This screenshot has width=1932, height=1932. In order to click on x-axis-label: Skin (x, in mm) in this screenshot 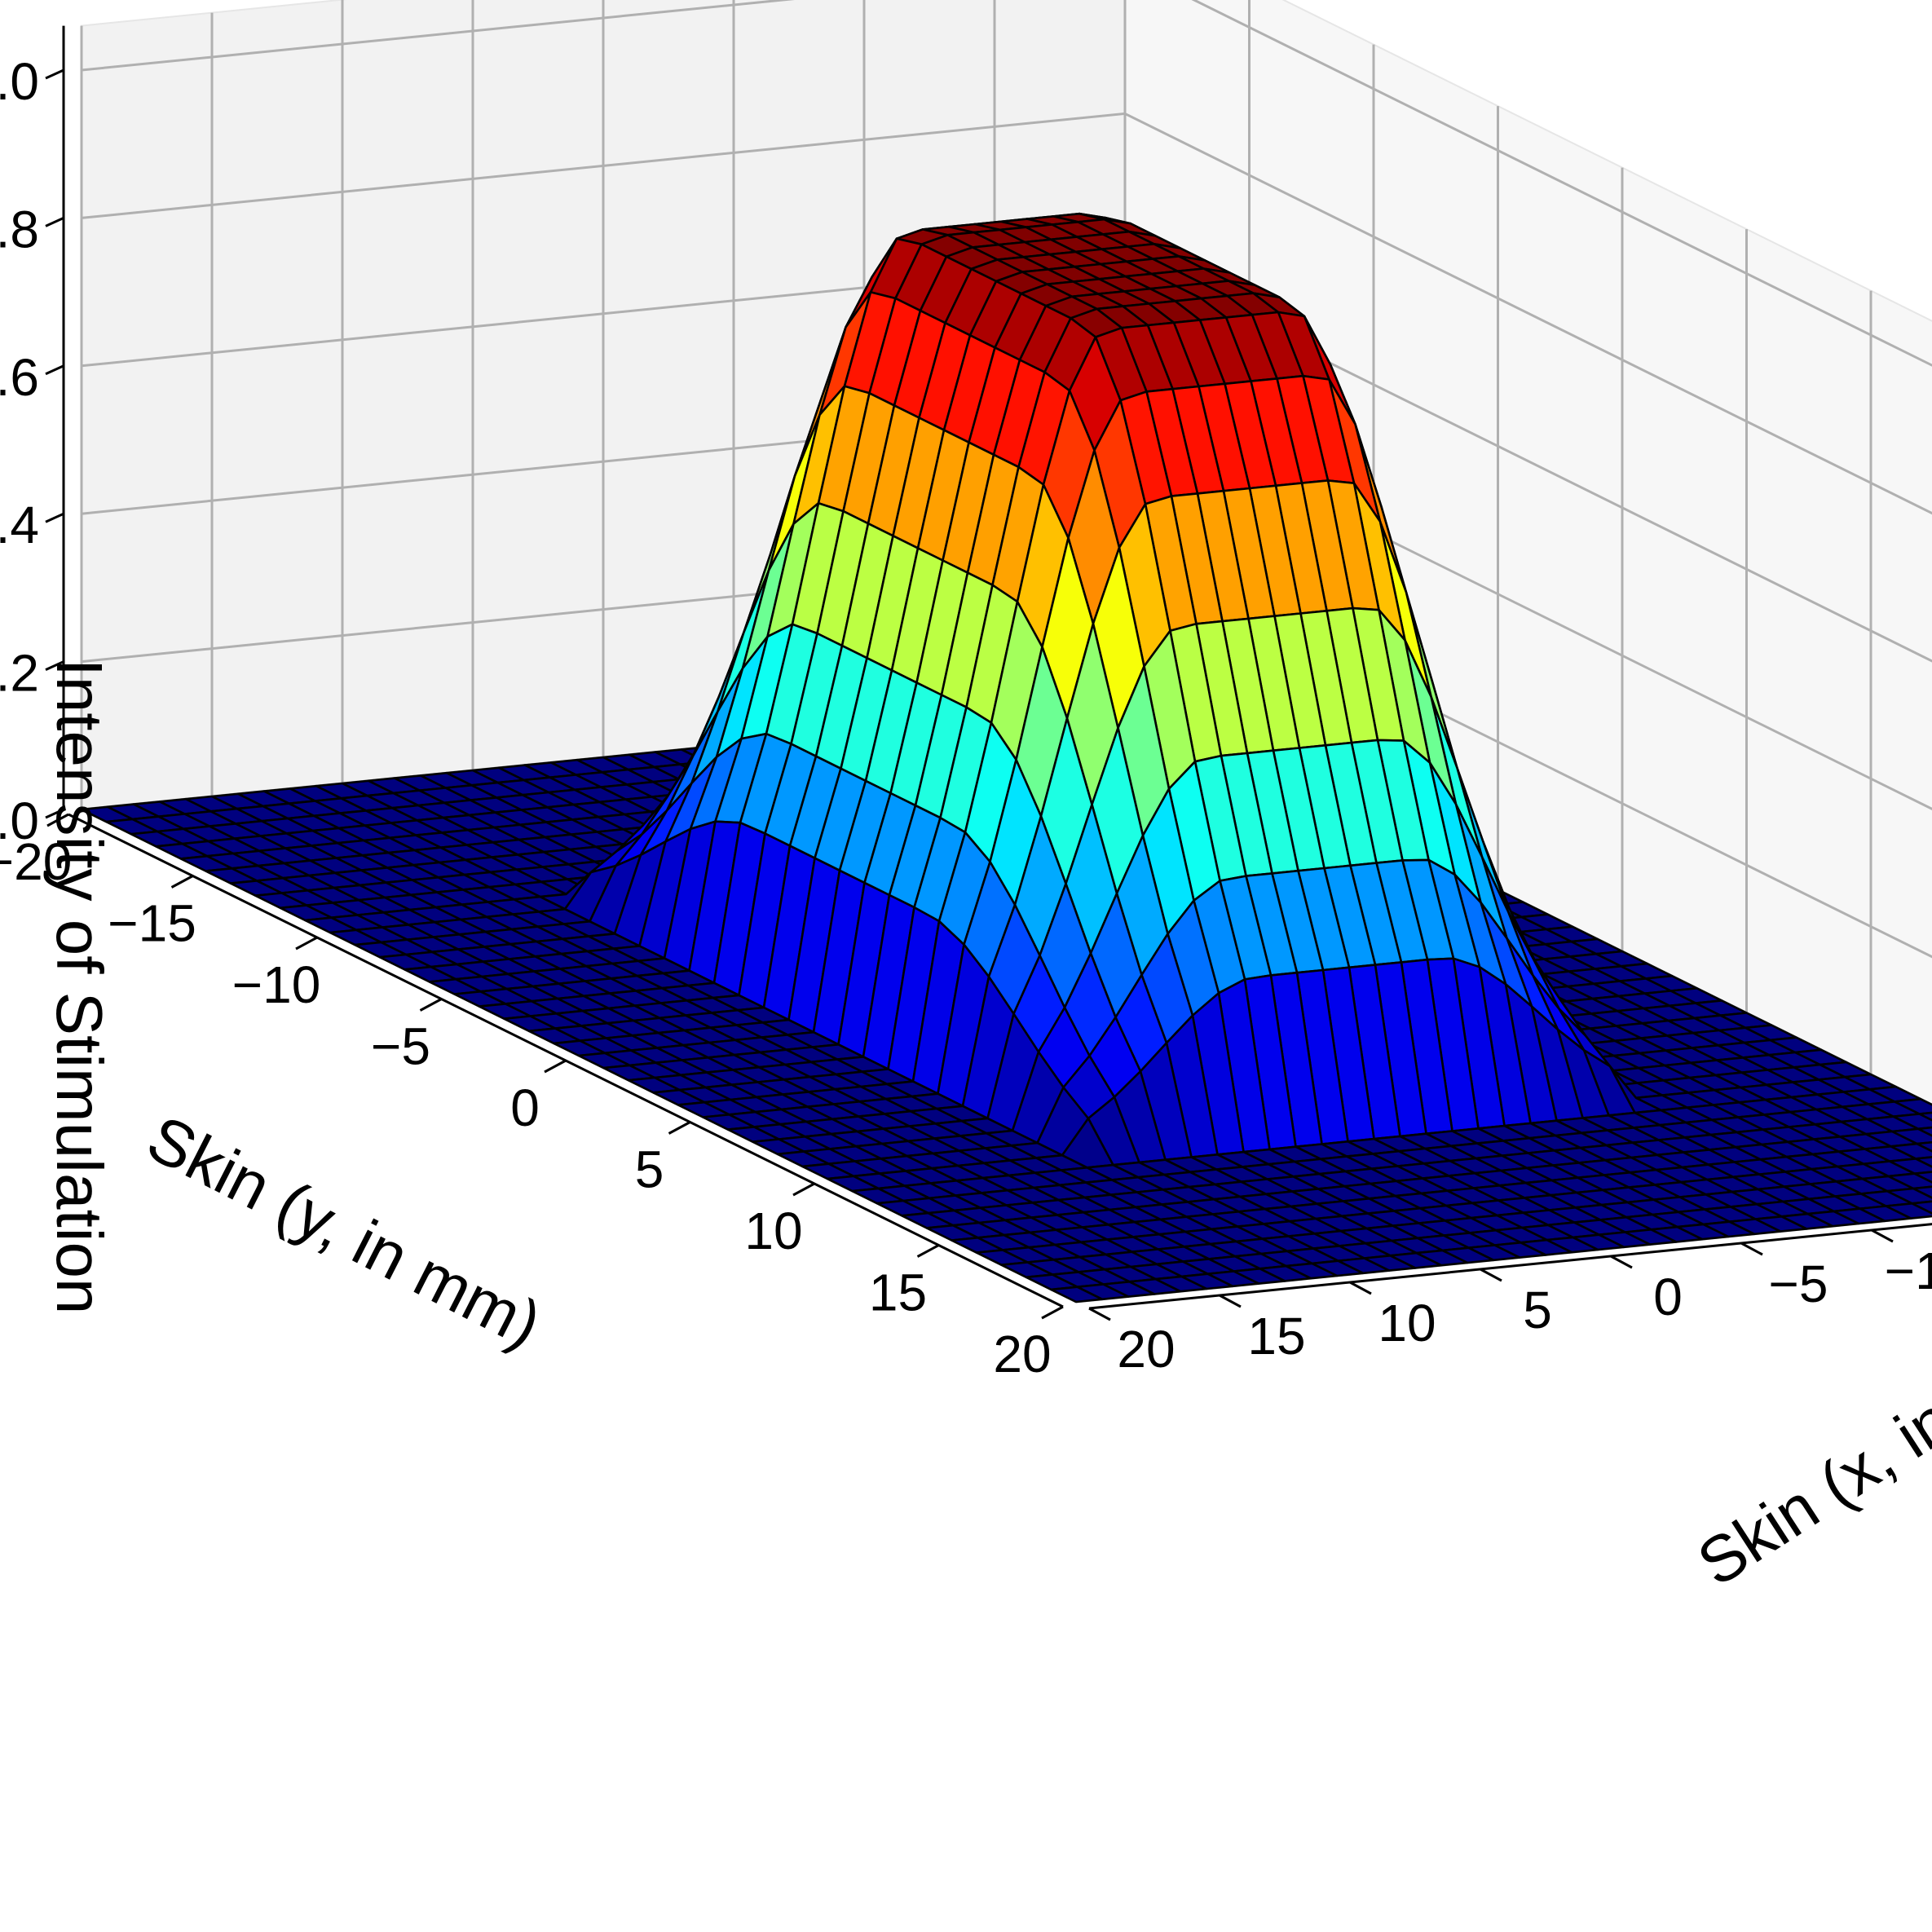, I will do `click(1808, 1450)`.